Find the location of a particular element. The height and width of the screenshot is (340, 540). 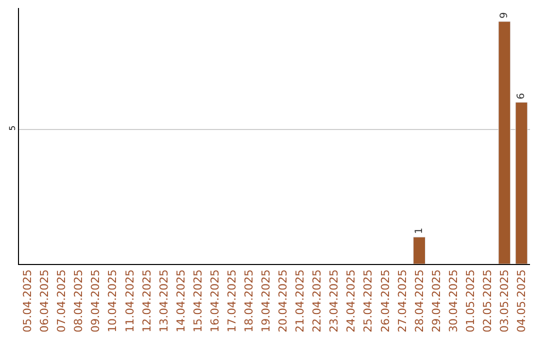

x-tick-label: 12.04.2025 is located at coordinates (147, 300).